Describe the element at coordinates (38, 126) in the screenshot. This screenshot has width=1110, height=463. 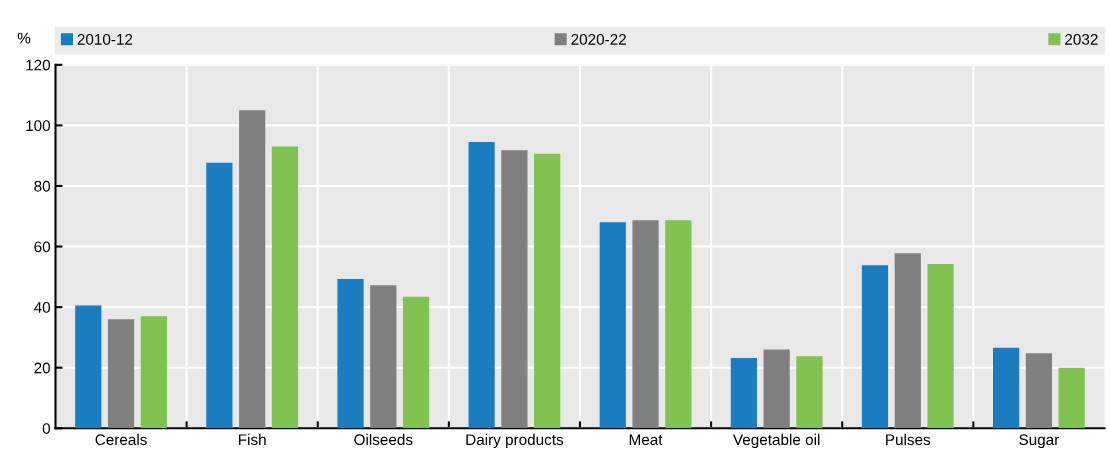
I see `y-tick-label: 100` at that location.